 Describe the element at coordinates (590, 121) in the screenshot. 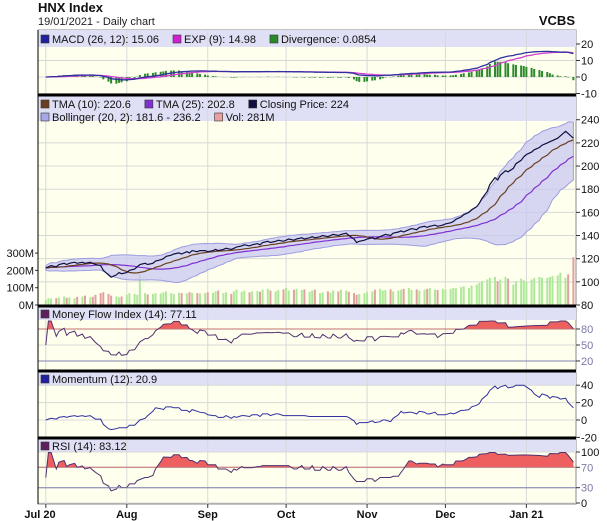

I see `y-tick-label: 240` at that location.